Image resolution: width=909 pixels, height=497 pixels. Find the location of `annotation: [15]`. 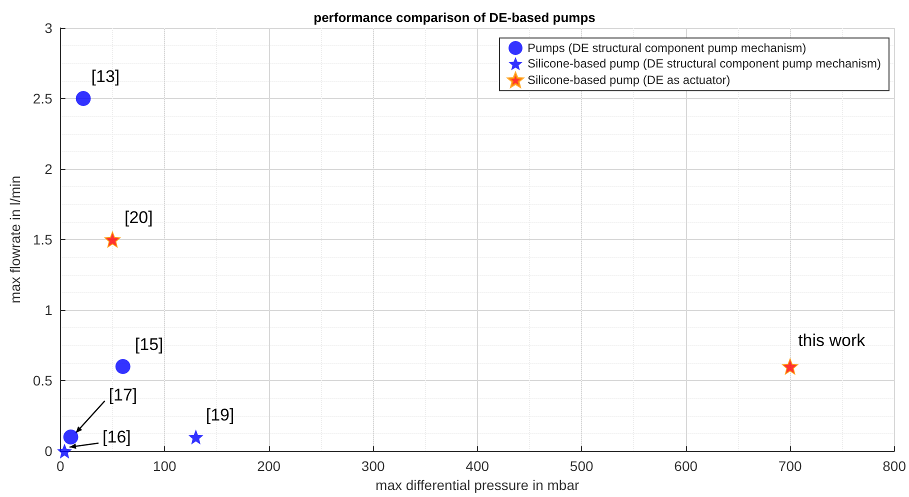

annotation: [15] is located at coordinates (149, 344).